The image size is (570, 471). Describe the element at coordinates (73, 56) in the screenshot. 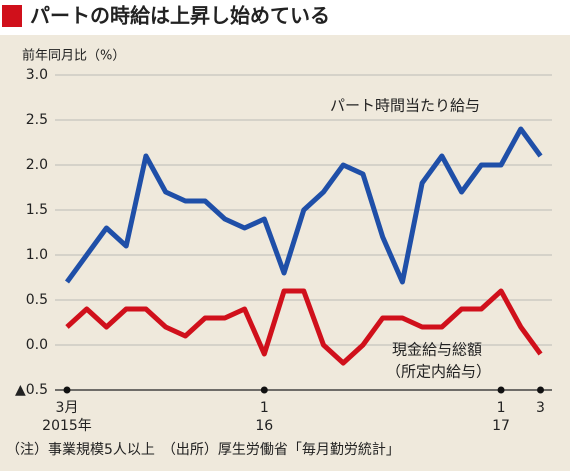

I see `y-axis-label: 前年同月比（%）` at that location.